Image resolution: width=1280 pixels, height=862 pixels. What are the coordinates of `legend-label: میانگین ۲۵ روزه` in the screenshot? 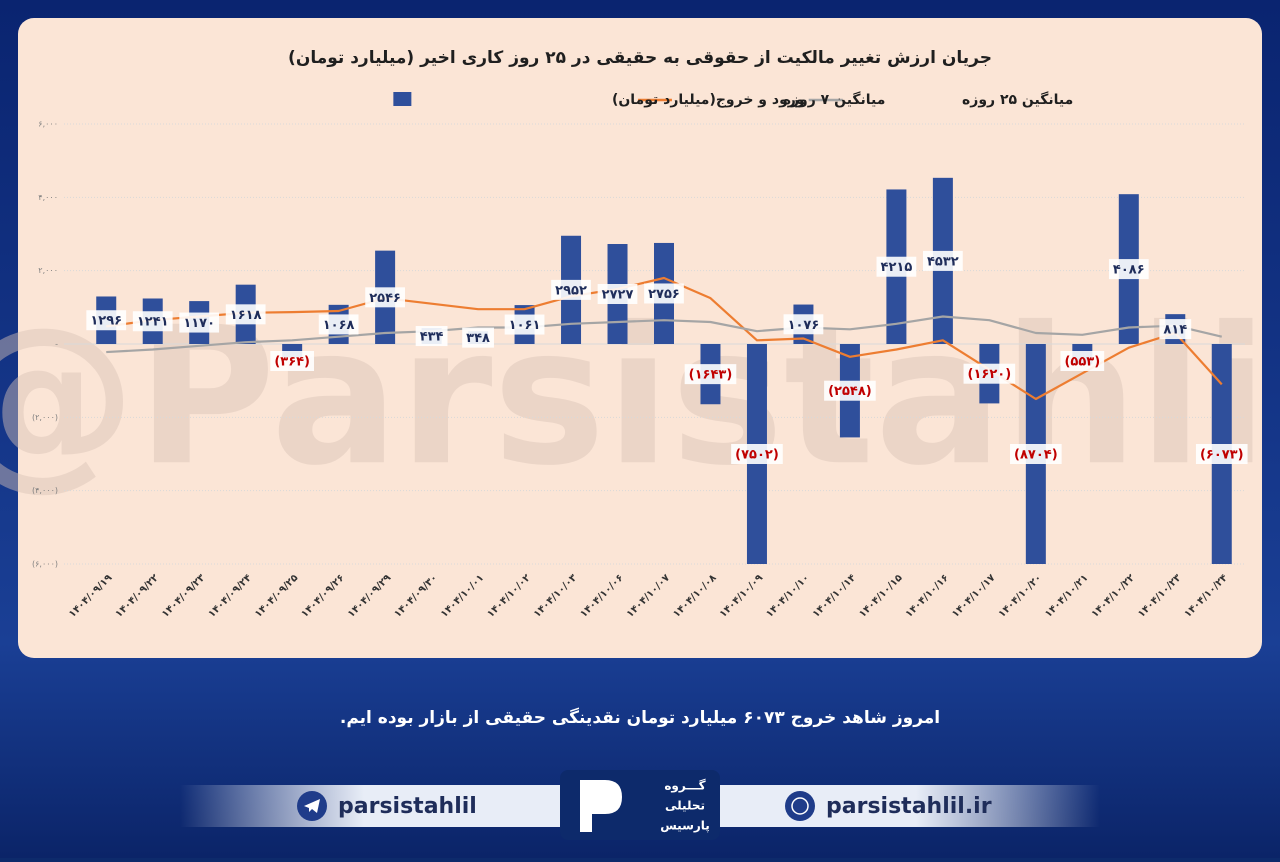 It's located at (1017, 99).